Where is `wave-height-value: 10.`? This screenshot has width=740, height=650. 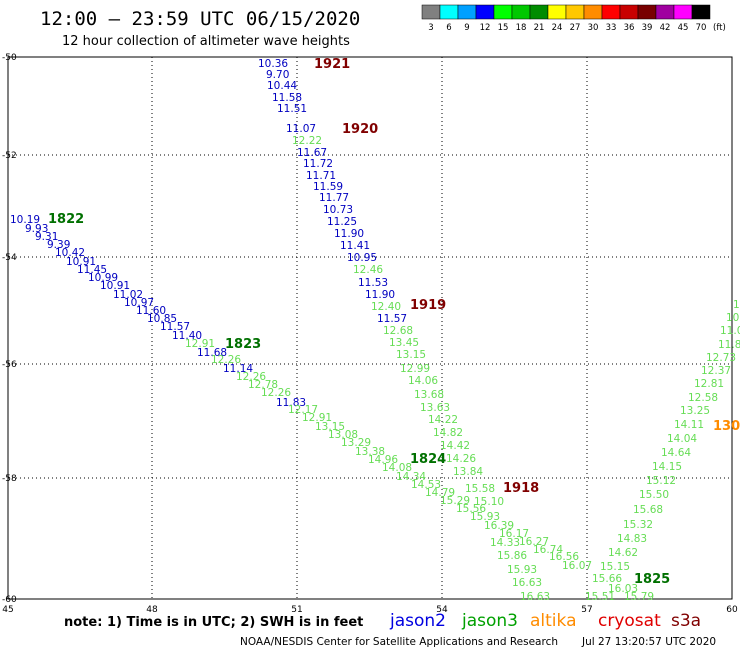
wave-height-value: 10. is located at coordinates (733, 318).